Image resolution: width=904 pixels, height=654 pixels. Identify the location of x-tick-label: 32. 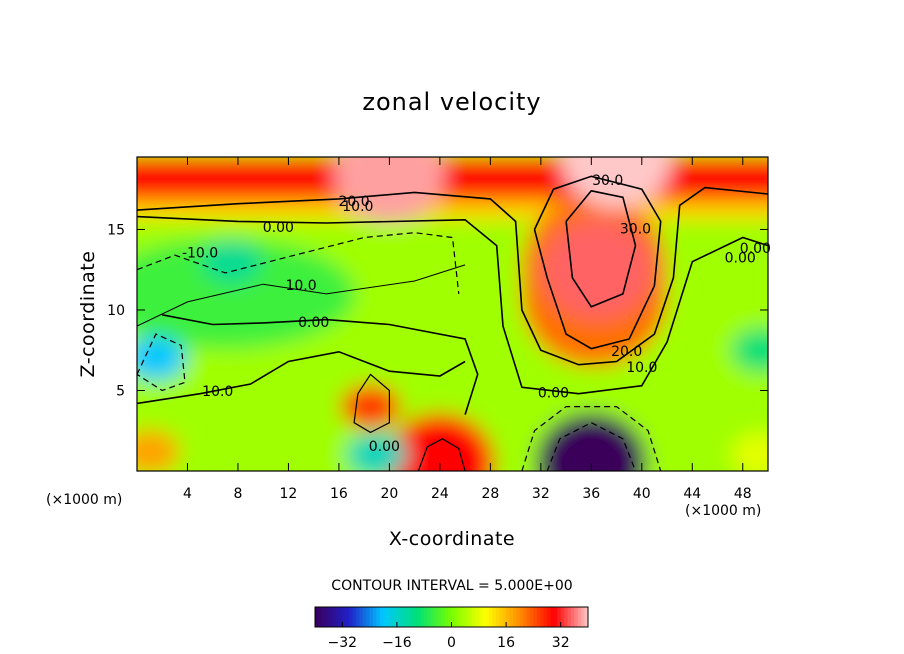
(541, 494).